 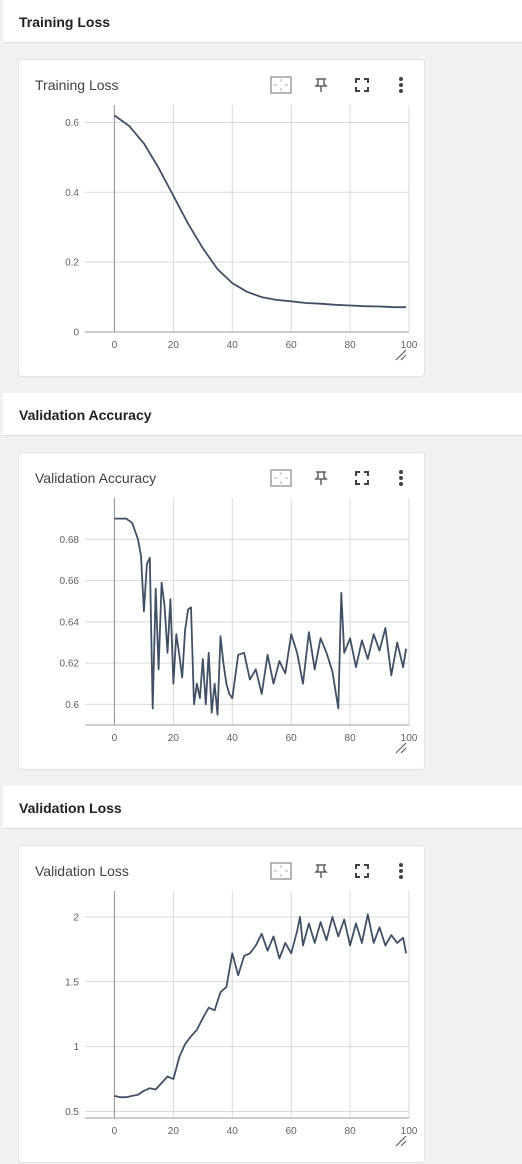 I want to click on y-tick-label: 0.66, so click(x=70, y=581).